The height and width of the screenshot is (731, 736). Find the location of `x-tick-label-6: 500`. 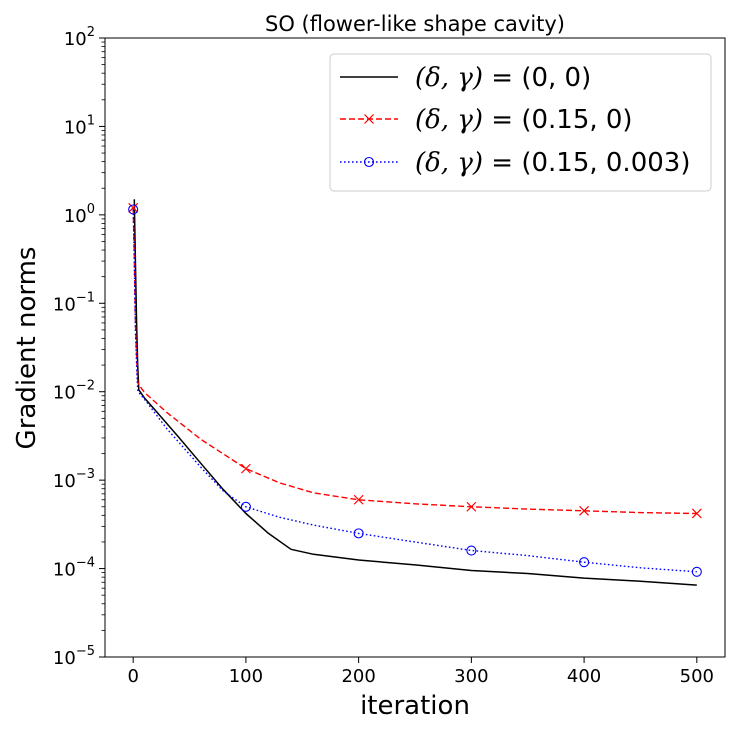

x-tick-label-6: 500 is located at coordinates (697, 676).